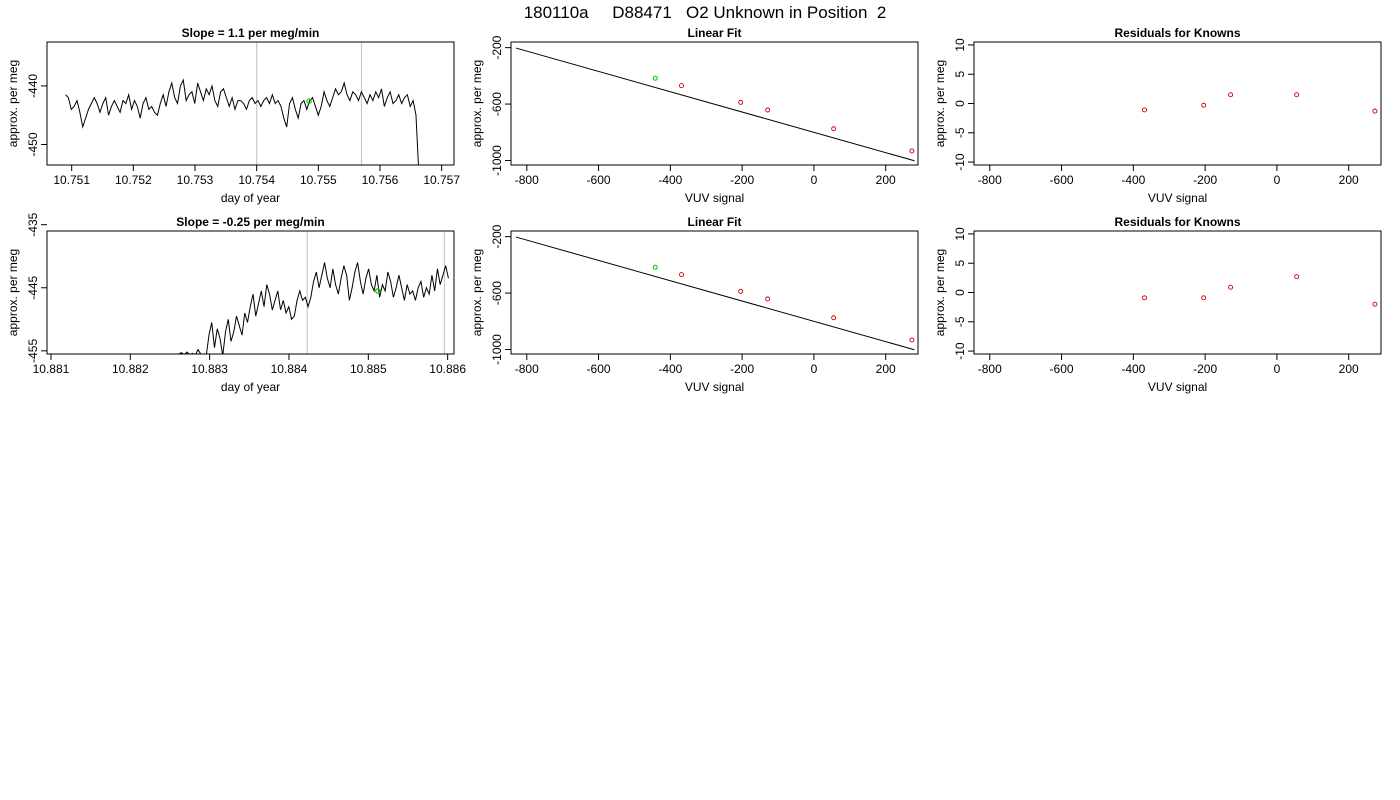 The width and height of the screenshot is (1400, 800). What do you see at coordinates (33, 224) in the screenshot?
I see `y-tick-label: -435` at bounding box center [33, 224].